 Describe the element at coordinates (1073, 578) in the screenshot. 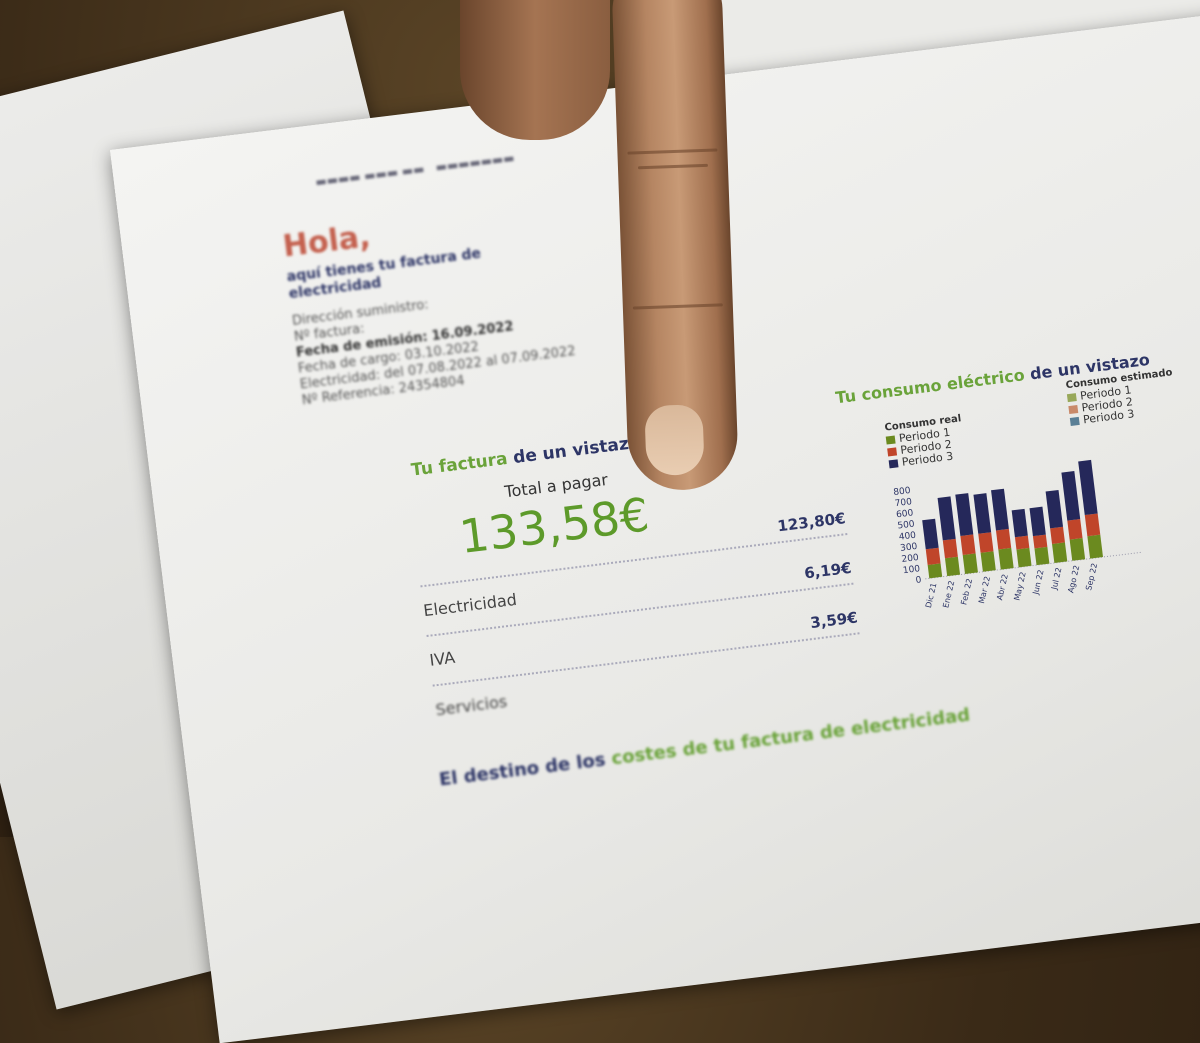

I see `x-tick-label: Ago 22` at that location.